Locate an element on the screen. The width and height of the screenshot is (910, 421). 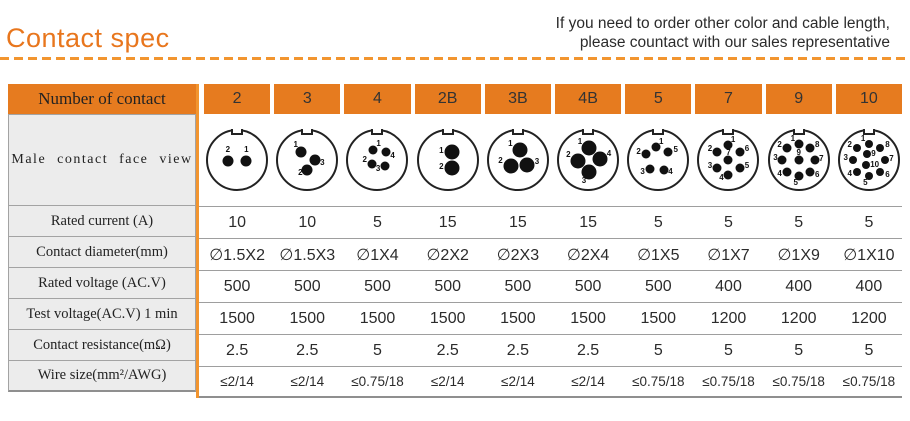
page-title: Contact spec is located at coordinates (88, 38).